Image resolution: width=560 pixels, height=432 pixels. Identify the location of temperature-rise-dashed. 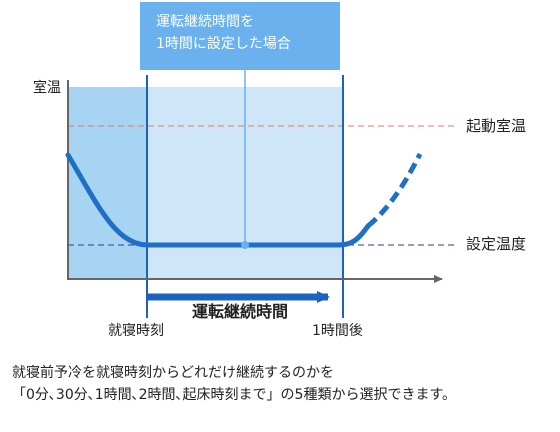
(394, 190).